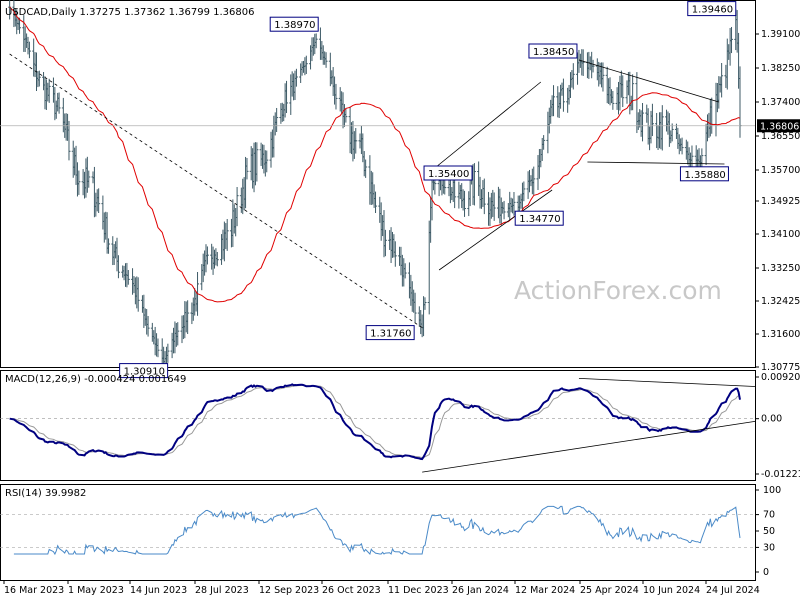 This screenshot has width=800, height=600. I want to click on level-label: 1.31760, so click(390, 334).